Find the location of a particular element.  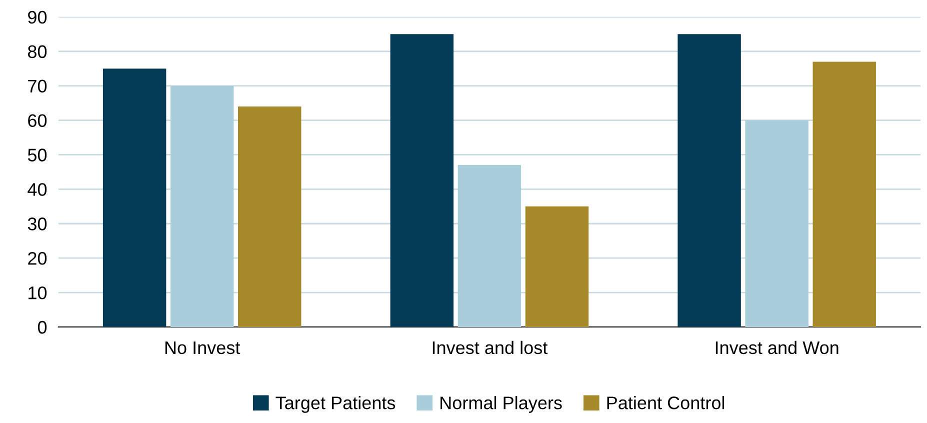

x-tick-label: Invest and lost is located at coordinates (490, 347).